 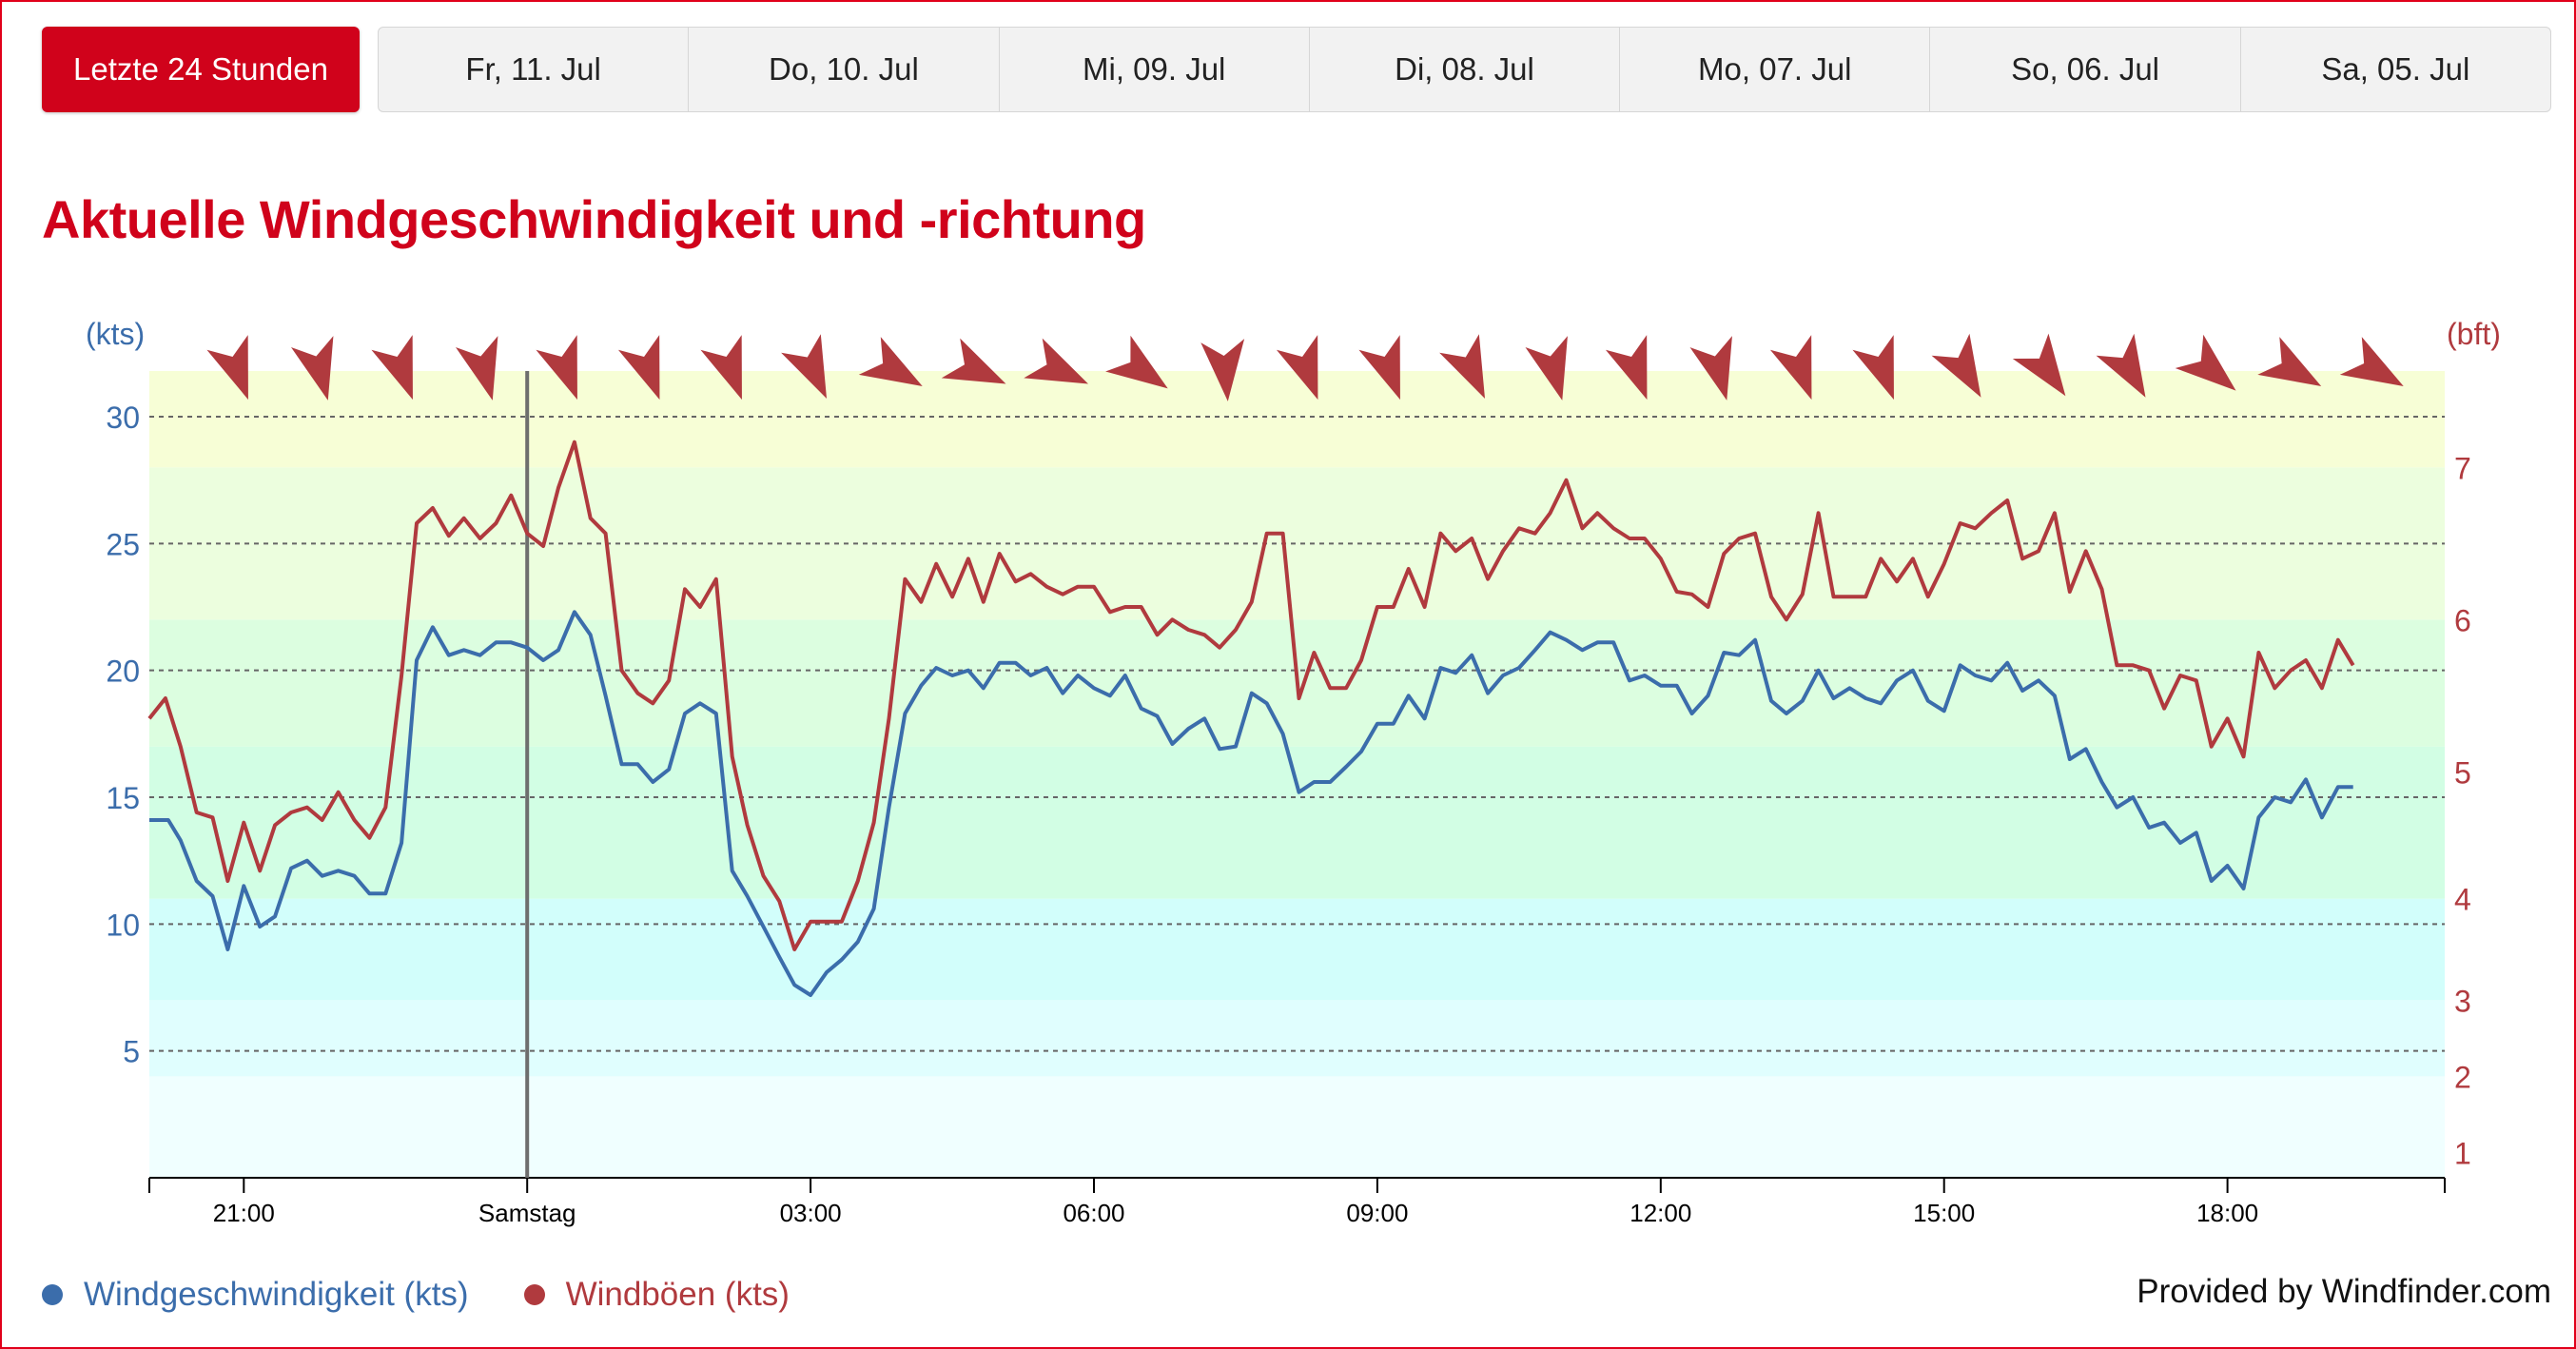 What do you see at coordinates (677, 1294) in the screenshot?
I see `legend-gust-label: Windböen (kts)` at bounding box center [677, 1294].